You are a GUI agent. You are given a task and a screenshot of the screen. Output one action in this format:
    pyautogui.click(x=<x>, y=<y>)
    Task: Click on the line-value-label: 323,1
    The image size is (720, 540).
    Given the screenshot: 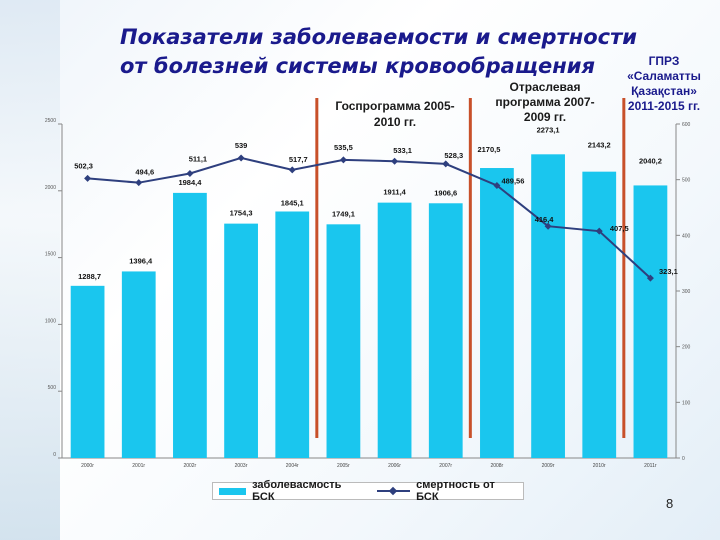 What is the action you would take?
    pyautogui.click(x=668, y=271)
    